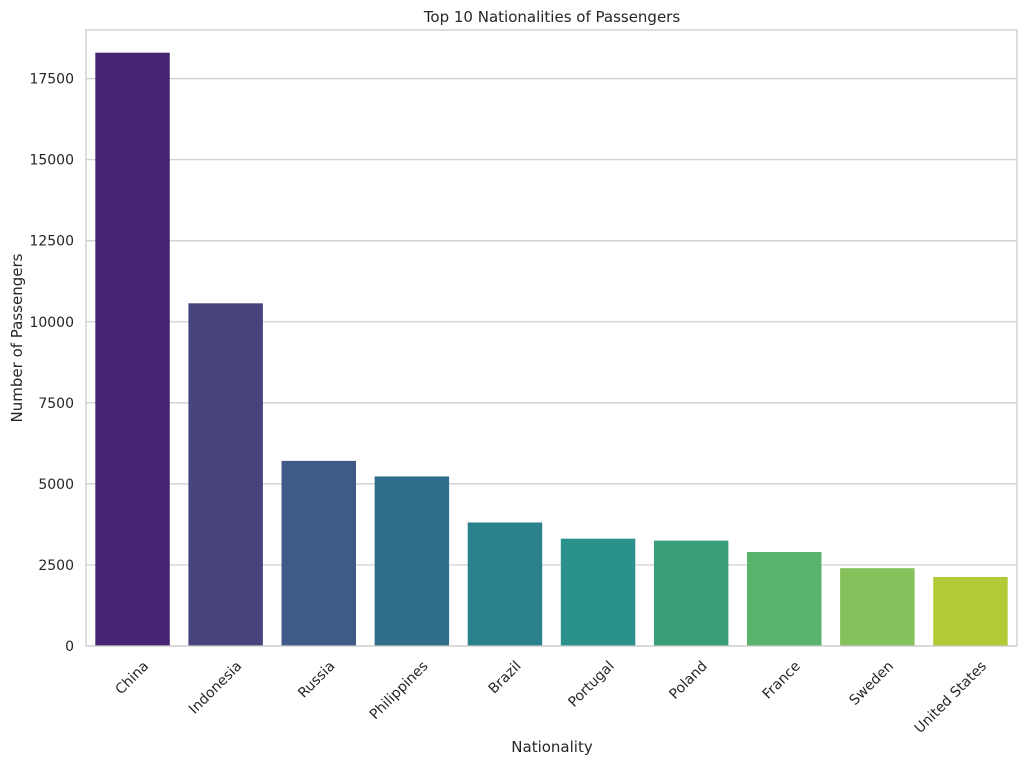 The width and height of the screenshot is (1026, 768). What do you see at coordinates (877, 607) in the screenshot?
I see `bar-sweden` at bounding box center [877, 607].